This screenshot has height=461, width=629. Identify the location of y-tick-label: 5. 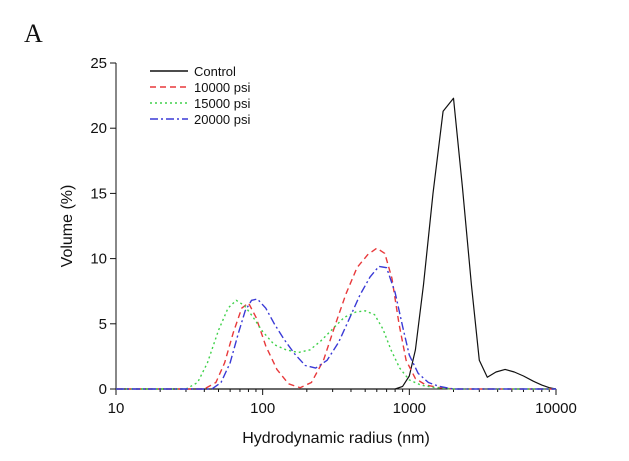
(103, 324).